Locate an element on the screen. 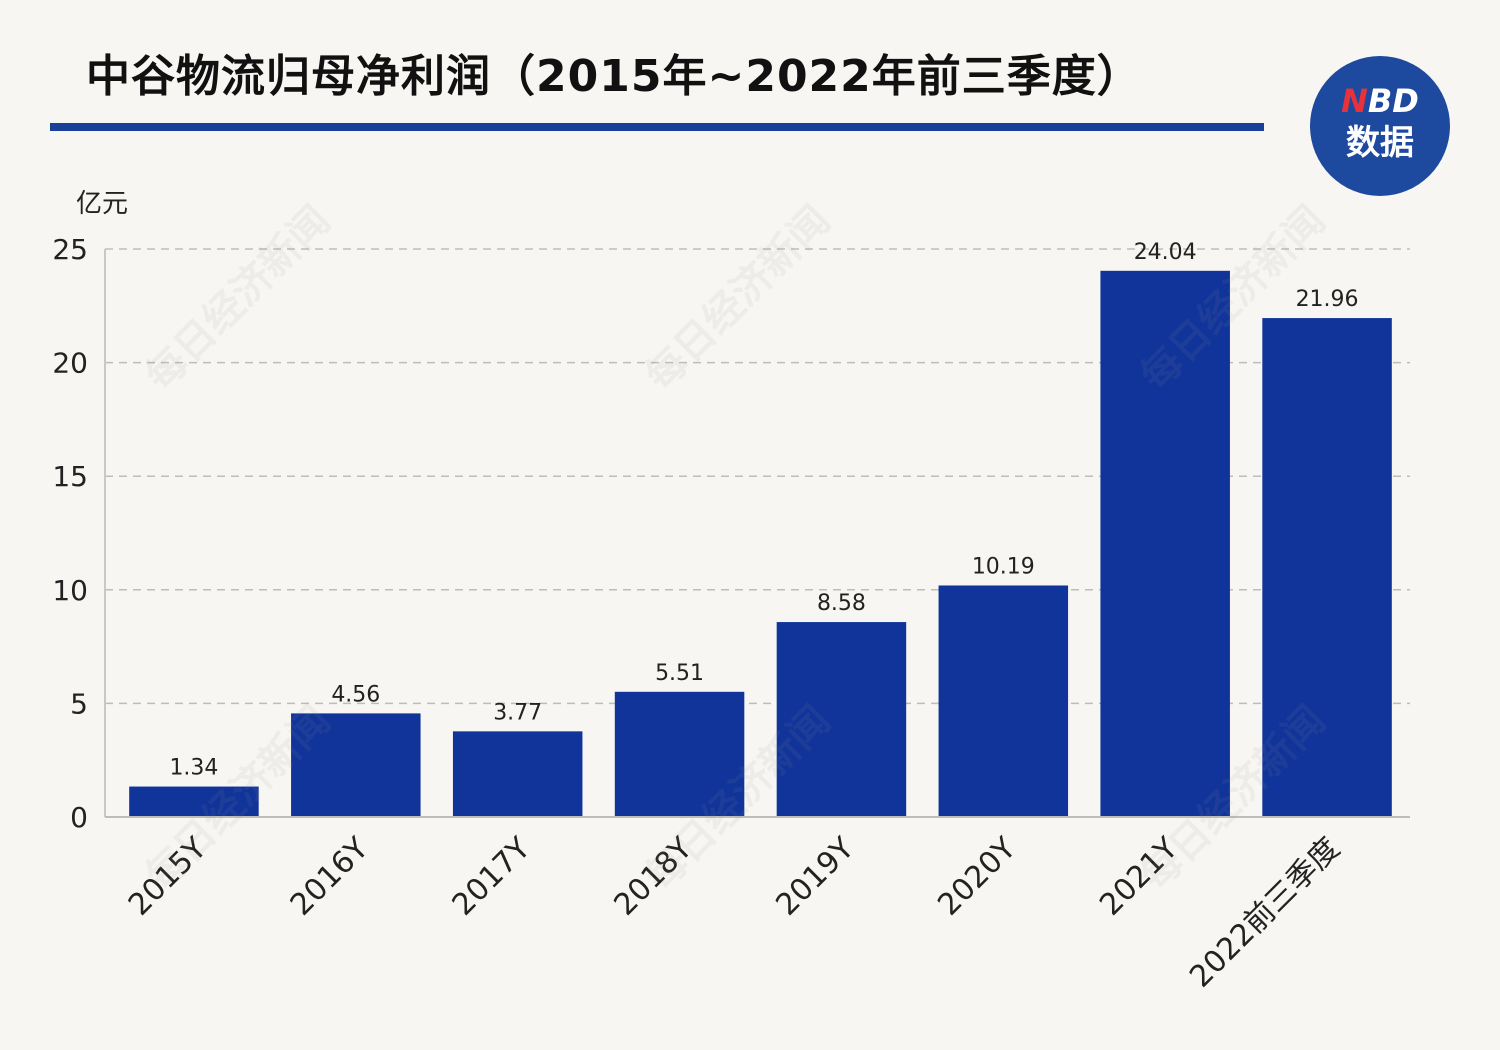 The width and height of the screenshot is (1500, 1050). logo-sub: 数据 is located at coordinates (1380, 143).